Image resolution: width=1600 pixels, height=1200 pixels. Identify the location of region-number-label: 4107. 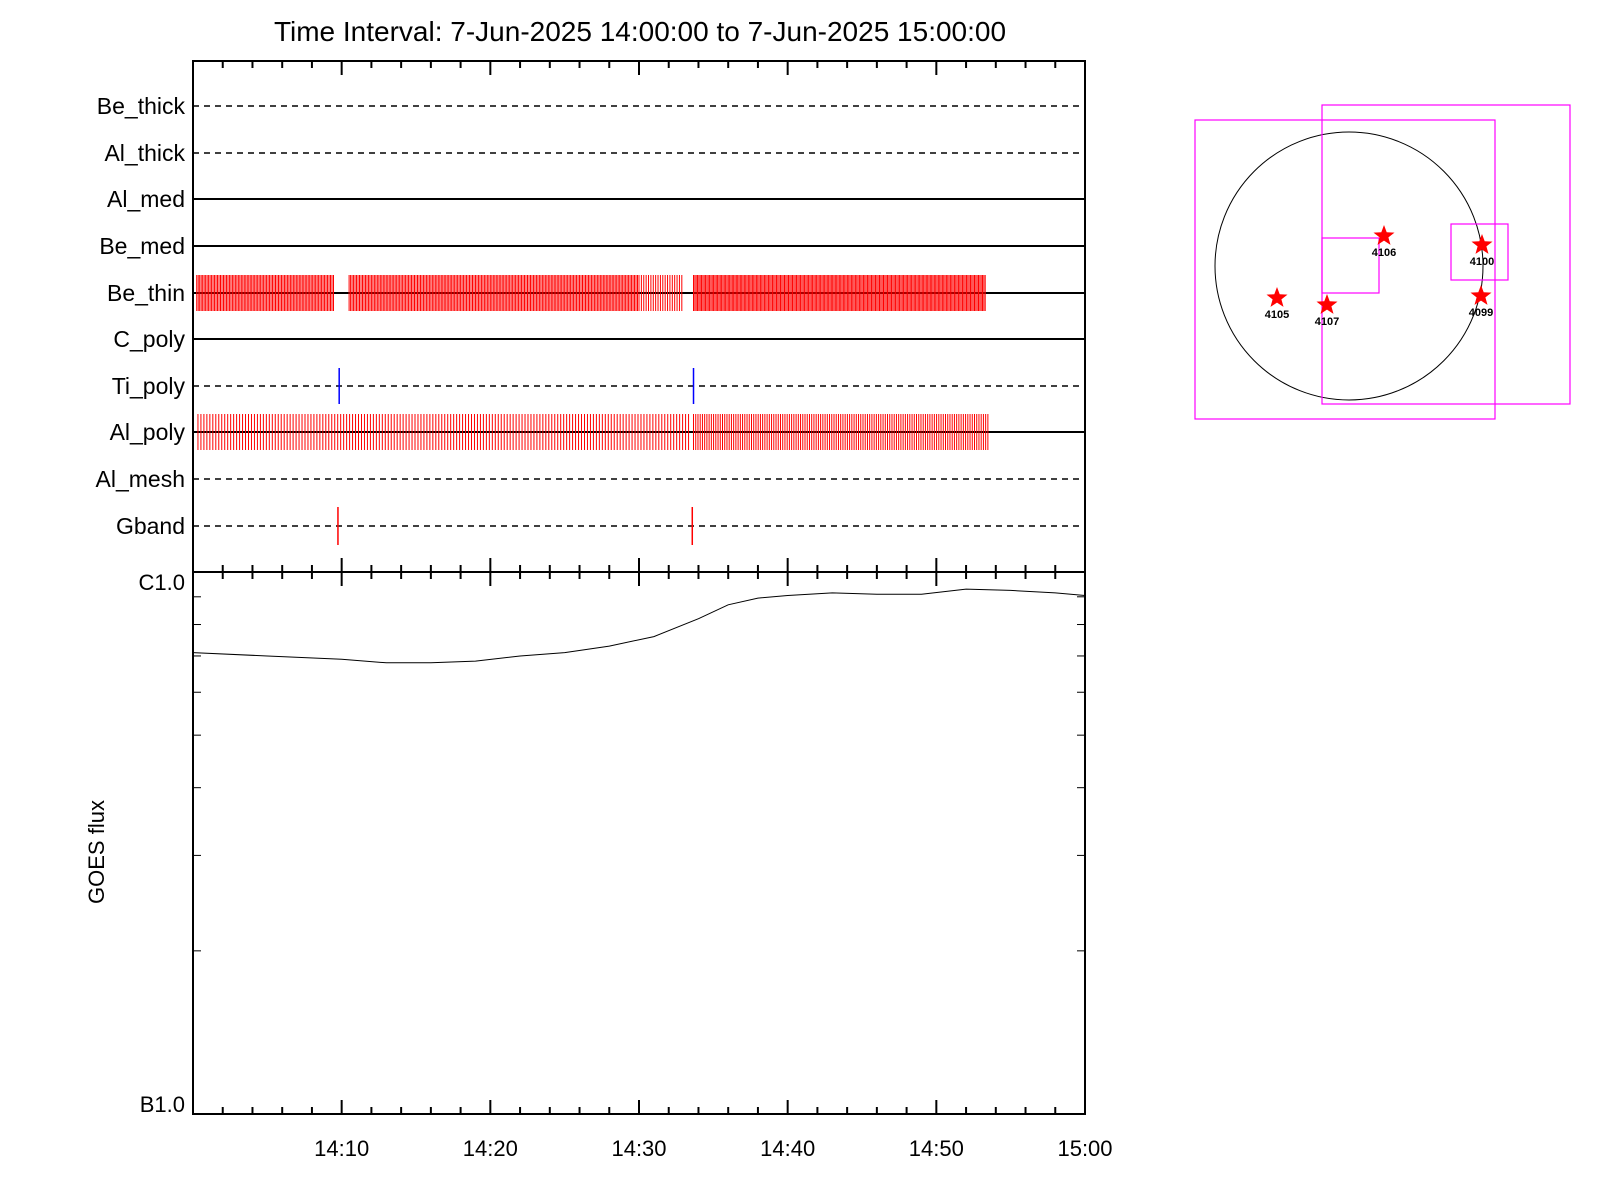
(1327, 322).